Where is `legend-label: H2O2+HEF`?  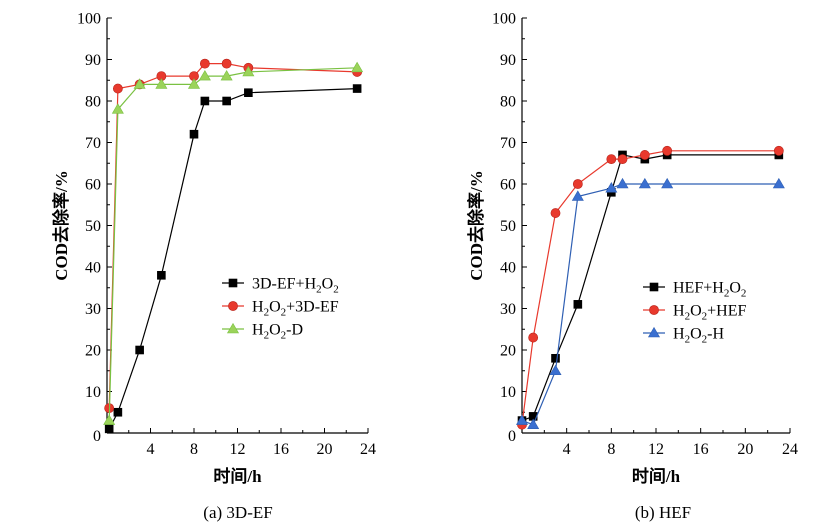
legend-label: H2O2+HEF is located at coordinates (709, 313).